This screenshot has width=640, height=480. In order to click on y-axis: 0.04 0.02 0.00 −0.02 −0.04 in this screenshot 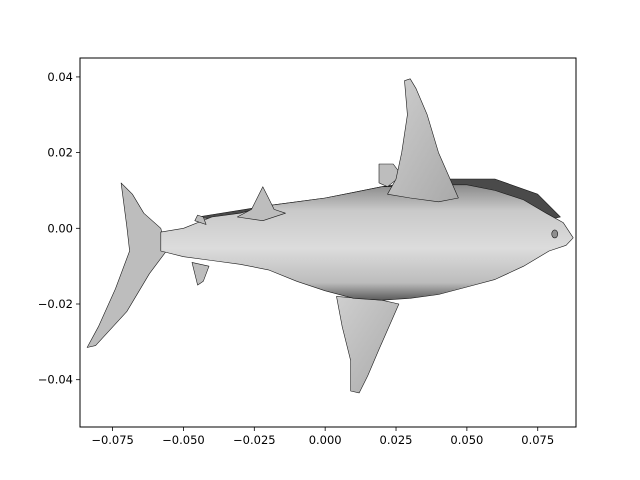, I will do `click(59, 228)`.